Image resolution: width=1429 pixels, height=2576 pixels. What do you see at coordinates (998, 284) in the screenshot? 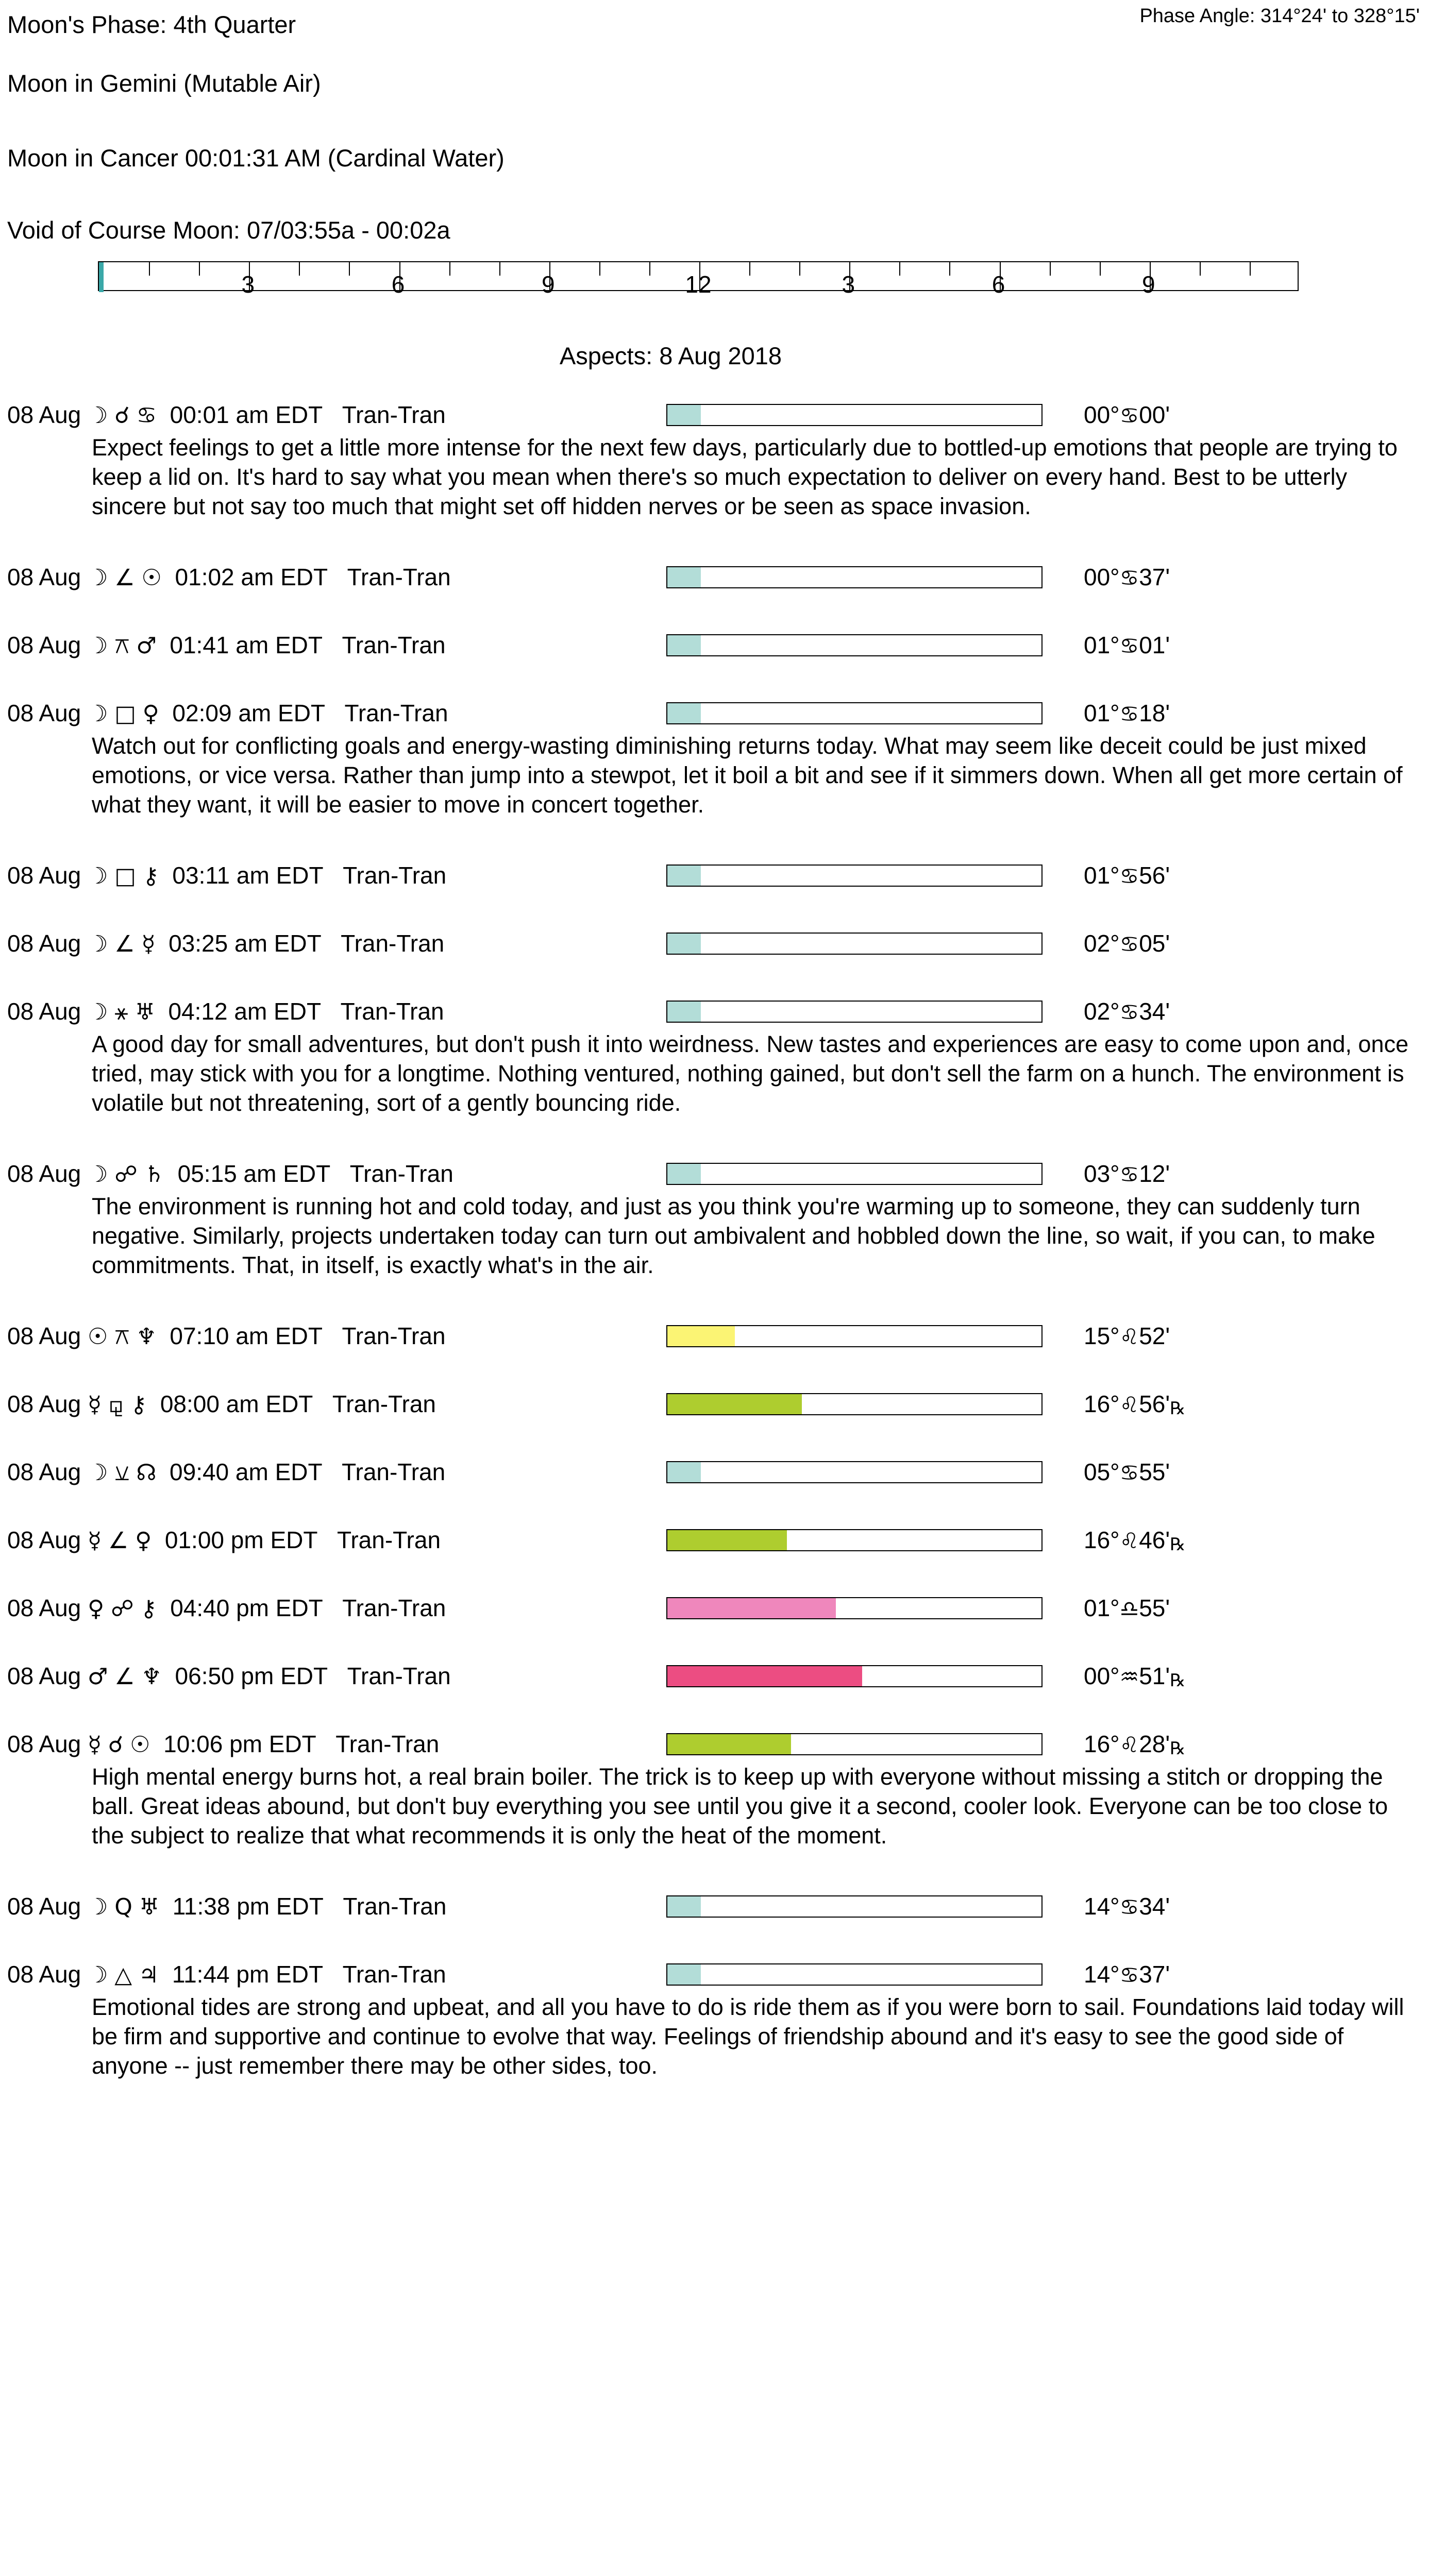
I see `ruler-label: 6` at bounding box center [998, 284].